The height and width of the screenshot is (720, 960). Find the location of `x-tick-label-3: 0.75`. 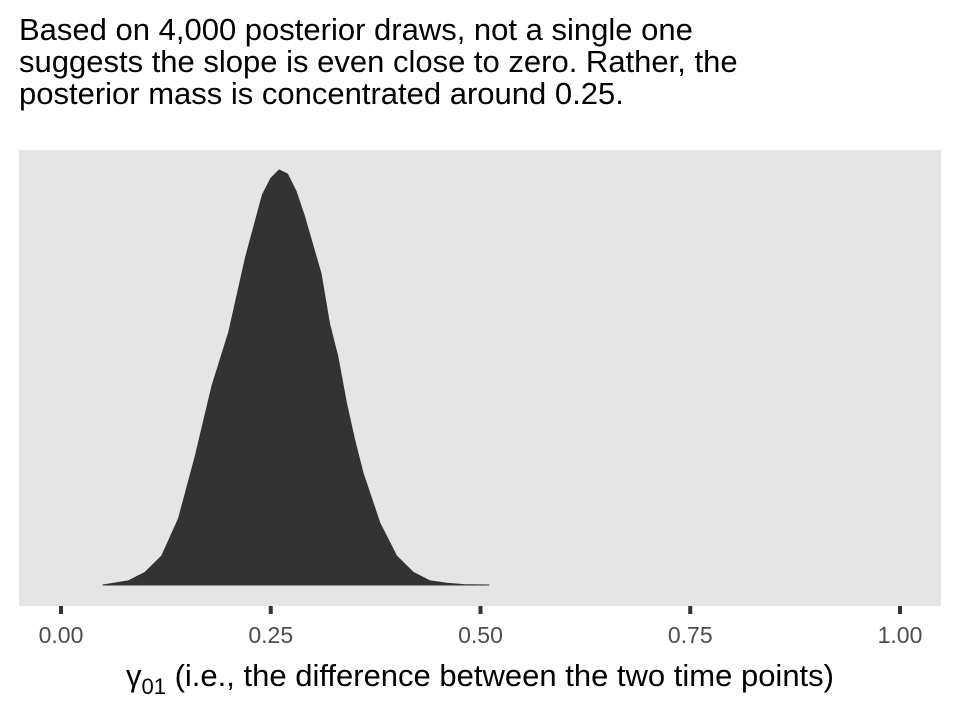

x-tick-label-3: 0.75 is located at coordinates (690, 635).